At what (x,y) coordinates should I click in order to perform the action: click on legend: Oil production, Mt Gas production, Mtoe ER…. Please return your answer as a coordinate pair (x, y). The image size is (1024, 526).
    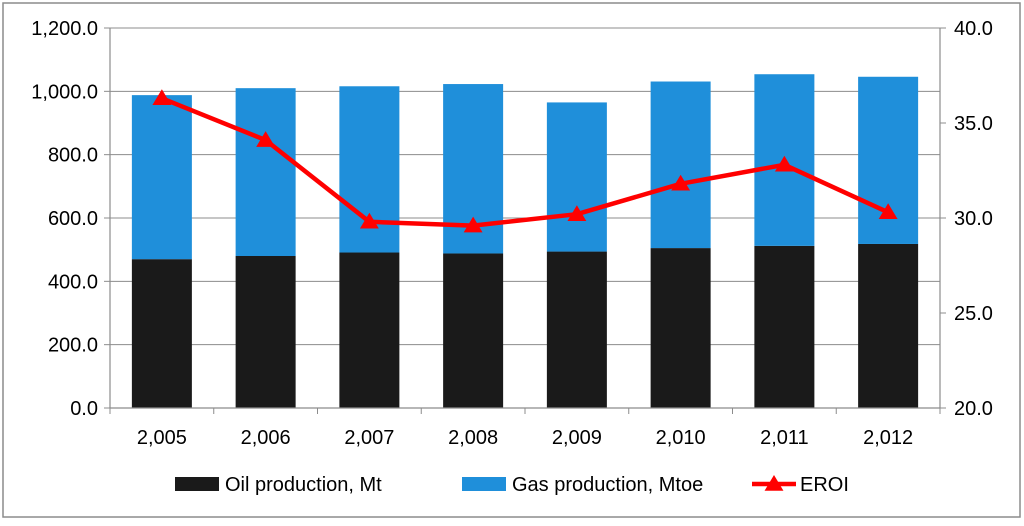
    Looking at the image, I should click on (512, 485).